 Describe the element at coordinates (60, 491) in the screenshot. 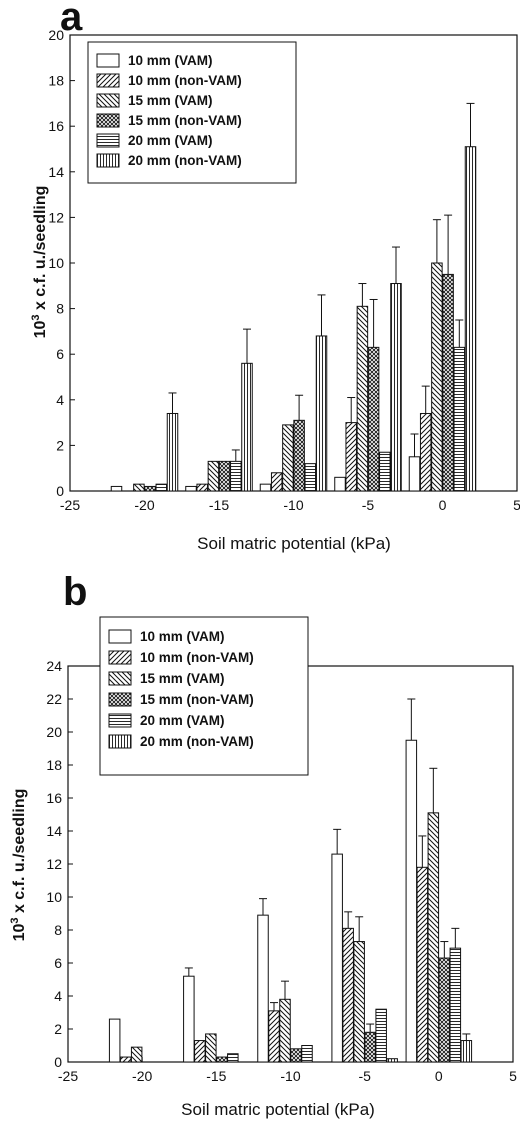

I see `y-tick-label-a: 0` at that location.